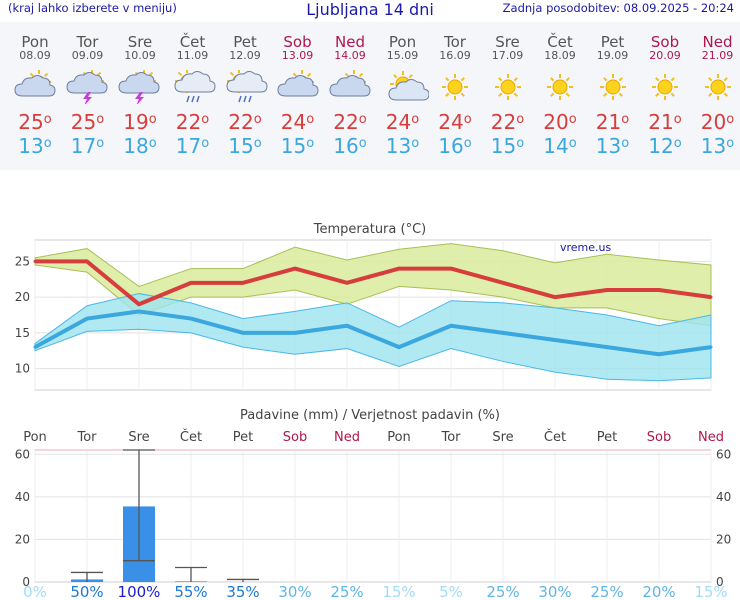 Image resolution: width=740 pixels, height=600 pixels. Describe the element at coordinates (22, 539) in the screenshot. I see `precip-y-tick-left: 20` at that location.